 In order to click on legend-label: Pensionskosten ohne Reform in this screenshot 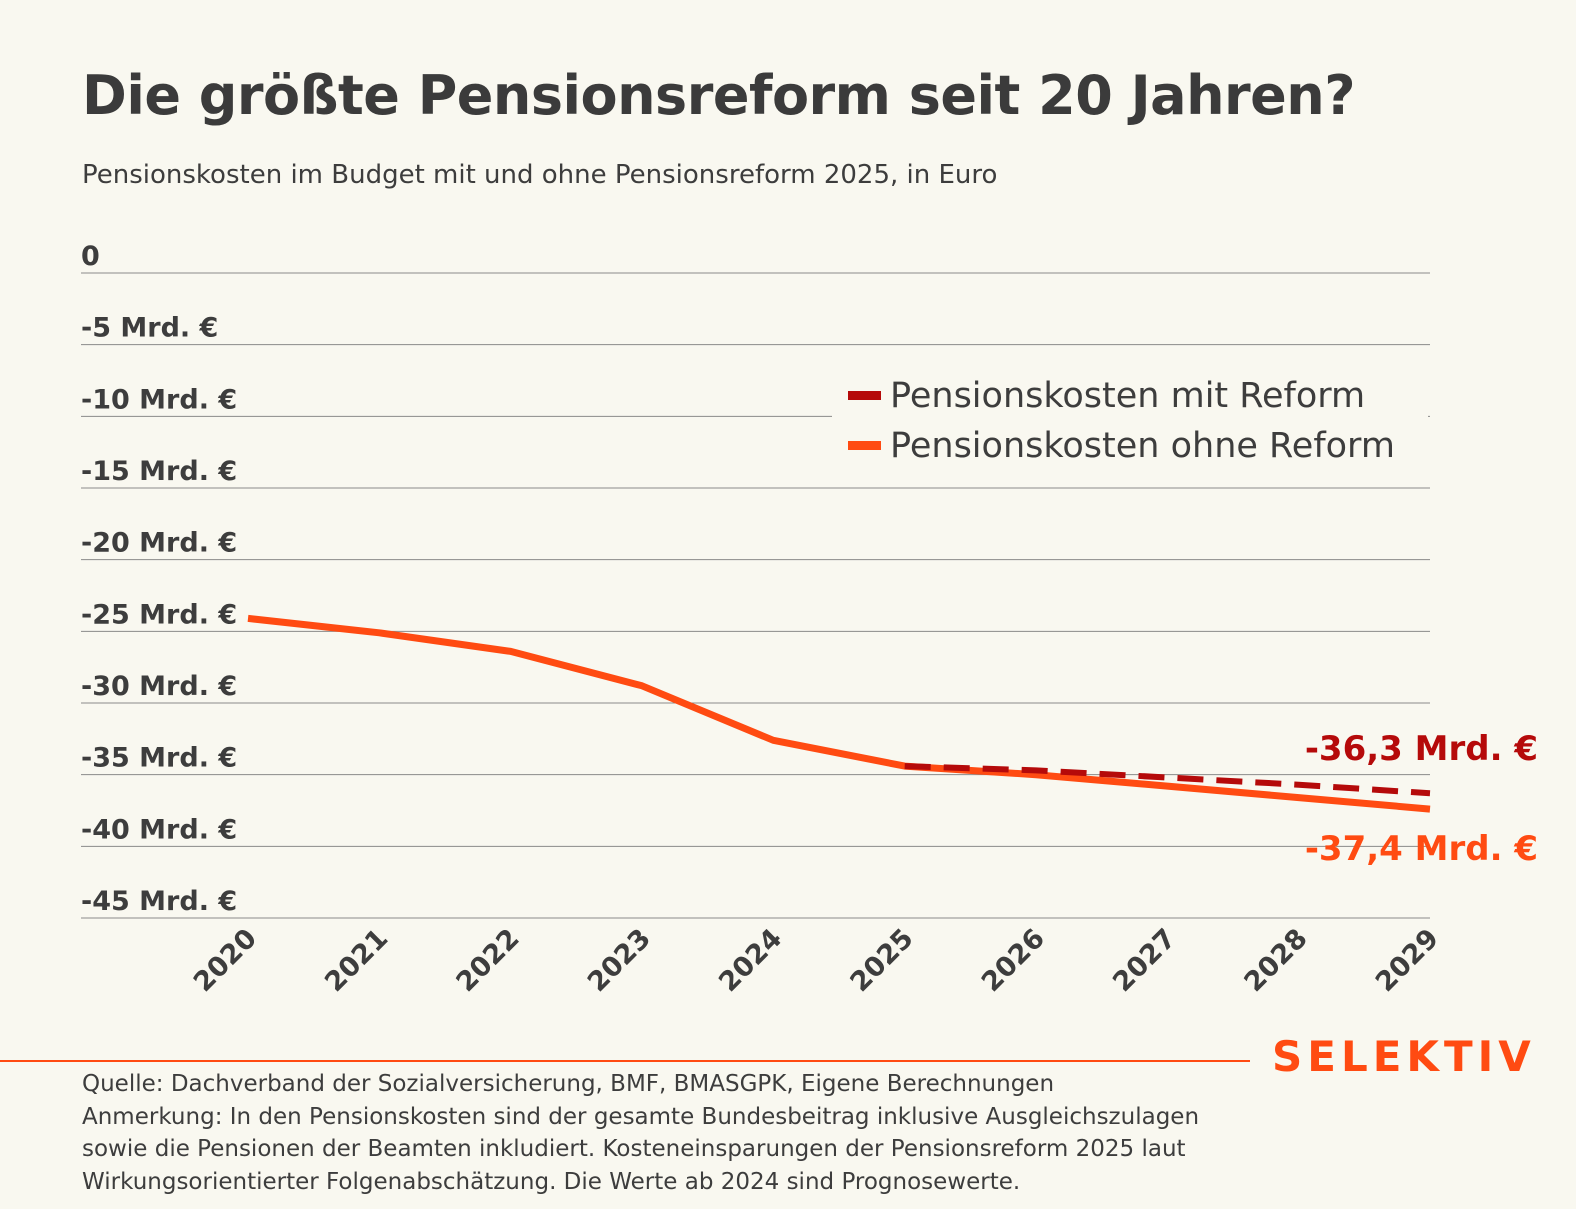, I will do `click(1142, 446)`.